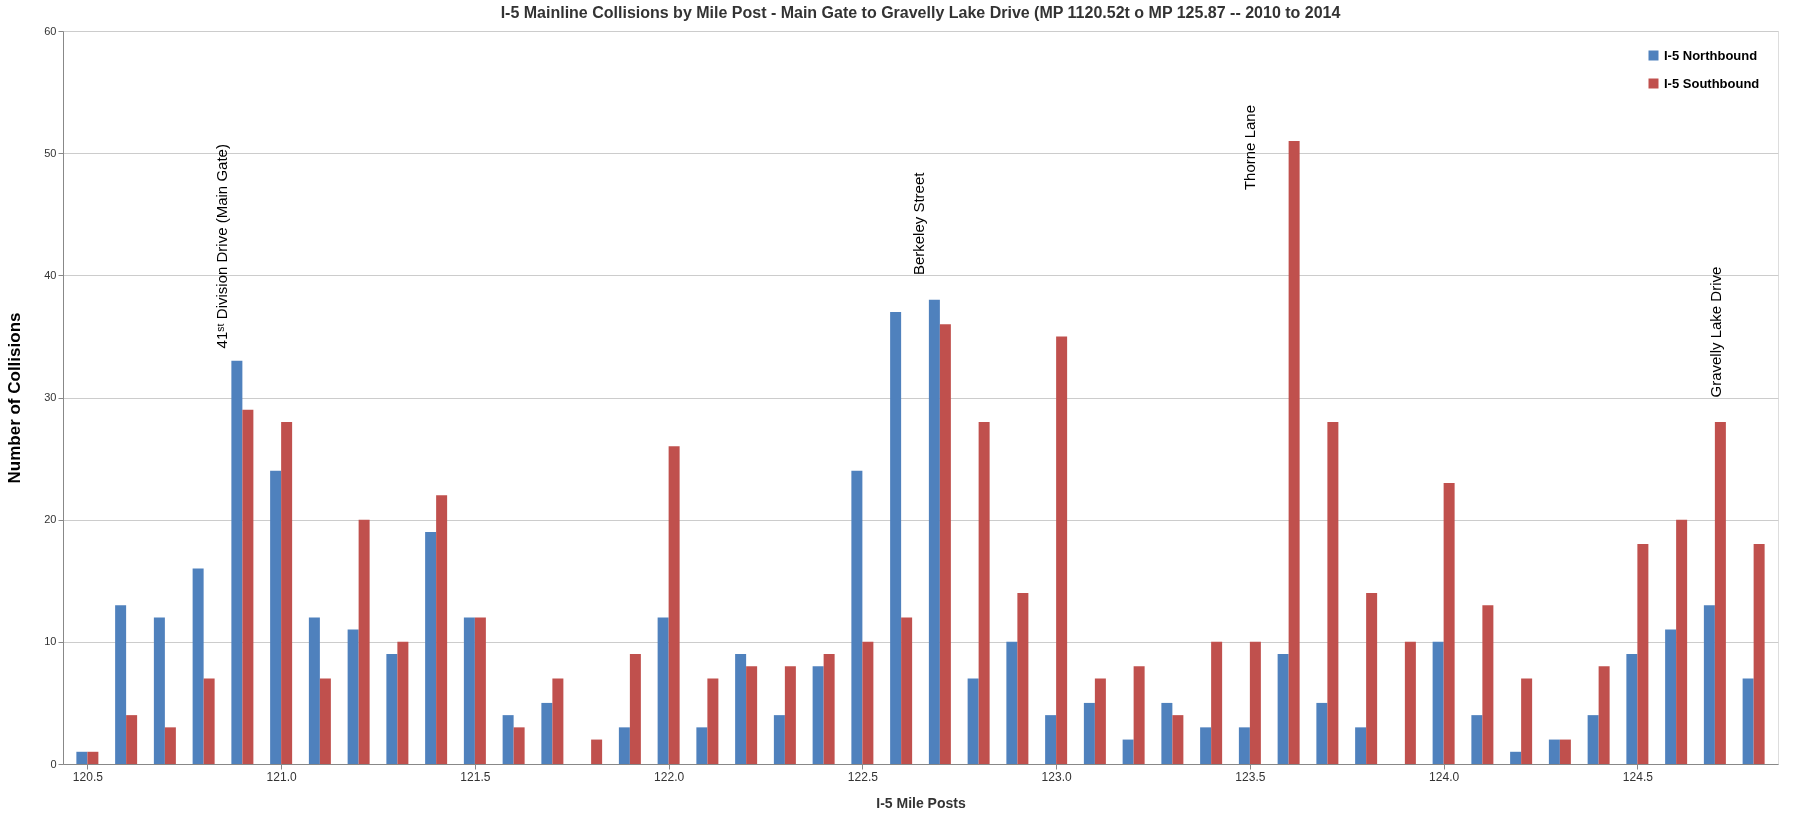 The height and width of the screenshot is (827, 1804). What do you see at coordinates (50, 30) in the screenshot?
I see `y-tick-label: 60` at bounding box center [50, 30].